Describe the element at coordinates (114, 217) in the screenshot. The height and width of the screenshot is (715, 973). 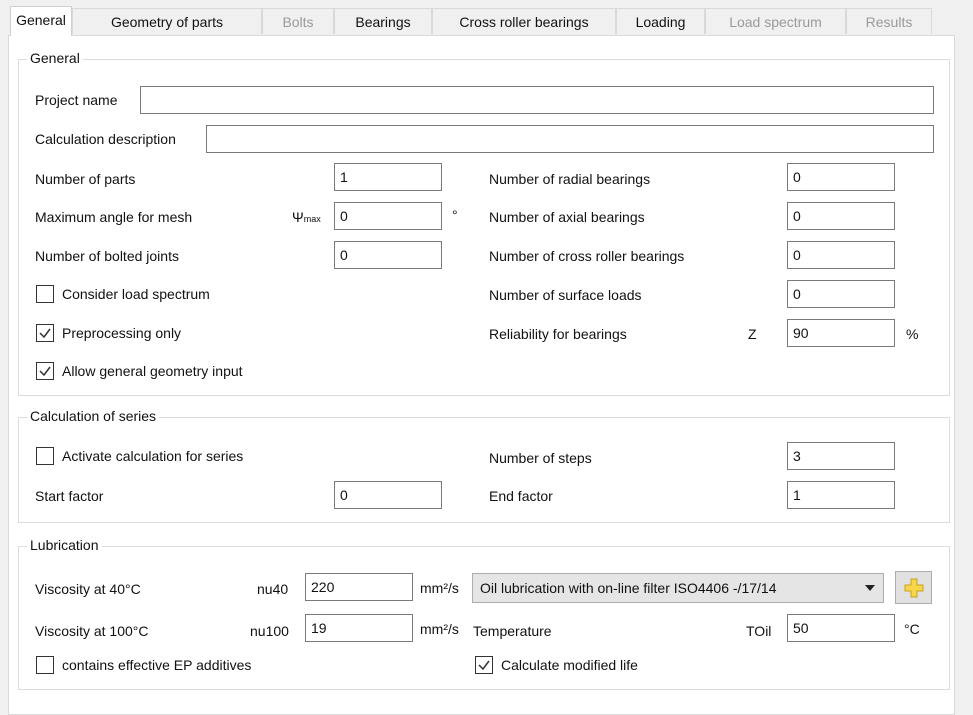
I see `max-angle-label: Maximum angle for mesh` at that location.